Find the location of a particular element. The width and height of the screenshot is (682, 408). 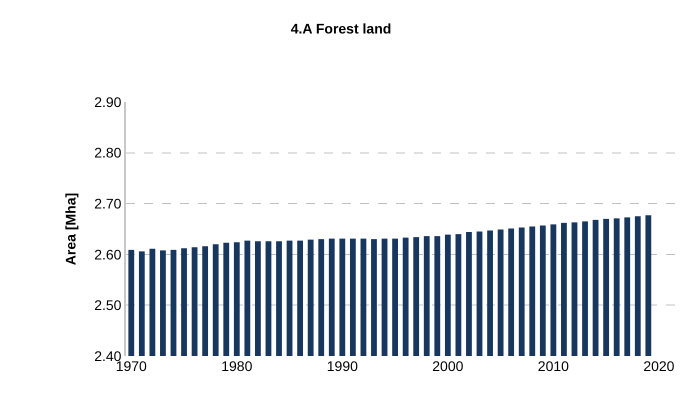

x-tick-label: 1980 is located at coordinates (237, 366).